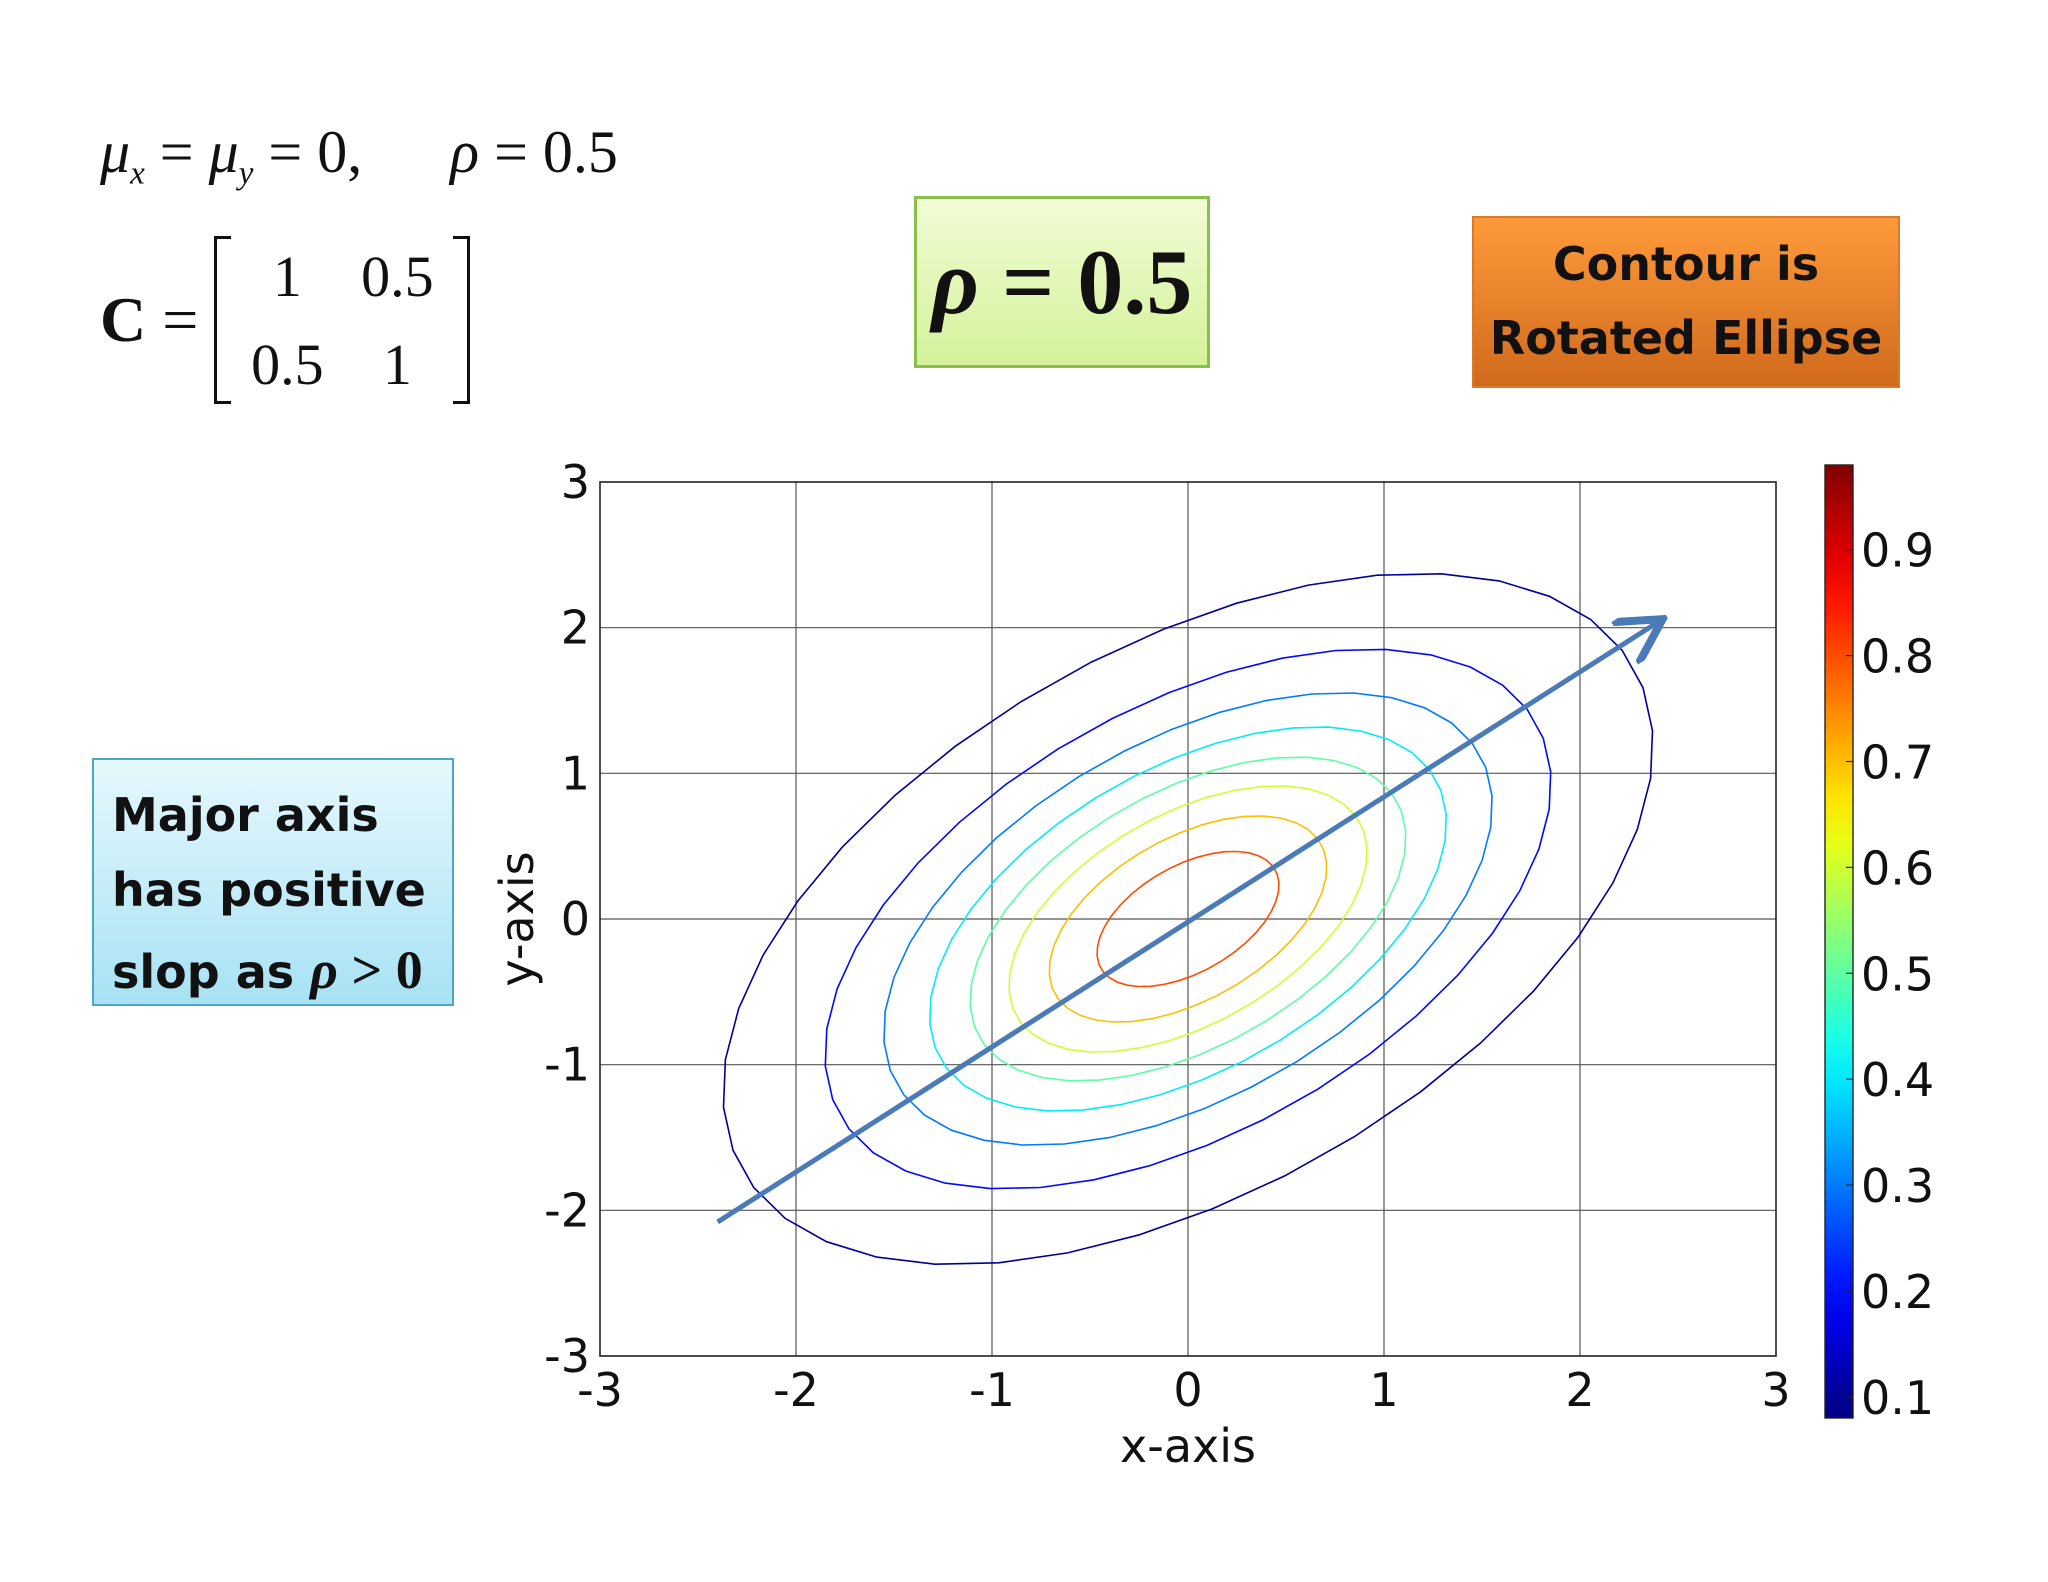 This screenshot has width=2048, height=1582. Describe the element at coordinates (1897, 868) in the screenshot. I see `colorbar-tick-label: 0.6` at that location.